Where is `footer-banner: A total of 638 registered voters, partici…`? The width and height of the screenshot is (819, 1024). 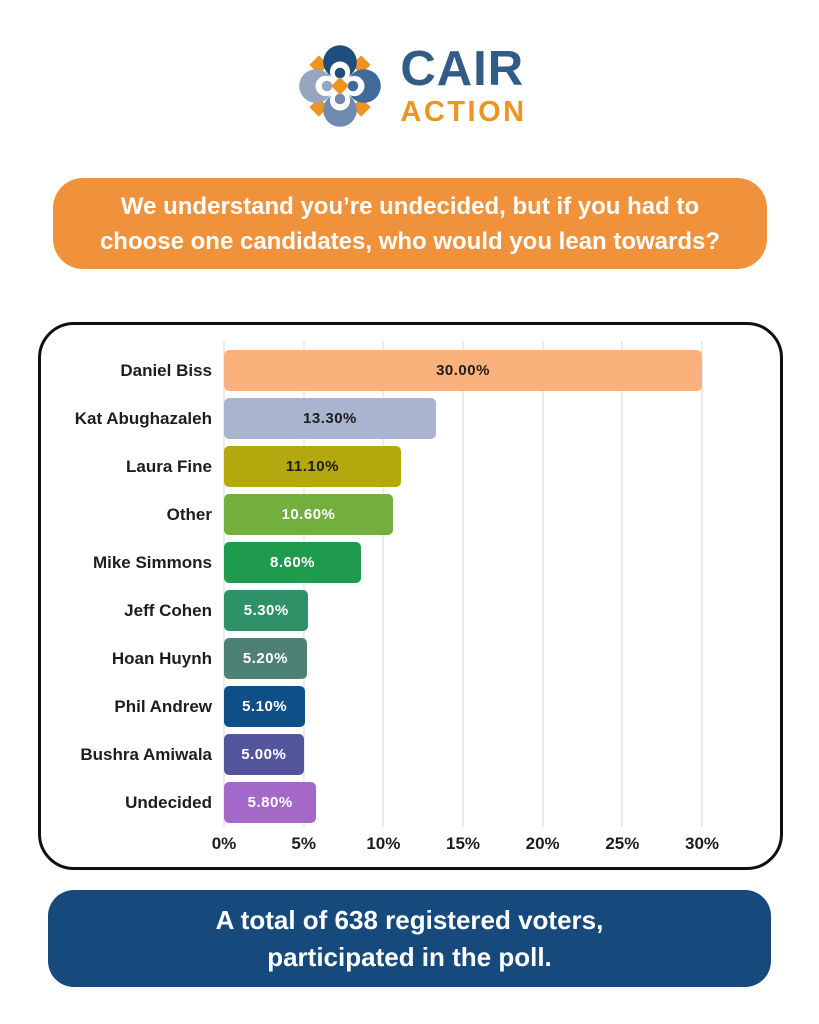 footer-banner: A total of 638 registered voters, partici… is located at coordinates (409, 938).